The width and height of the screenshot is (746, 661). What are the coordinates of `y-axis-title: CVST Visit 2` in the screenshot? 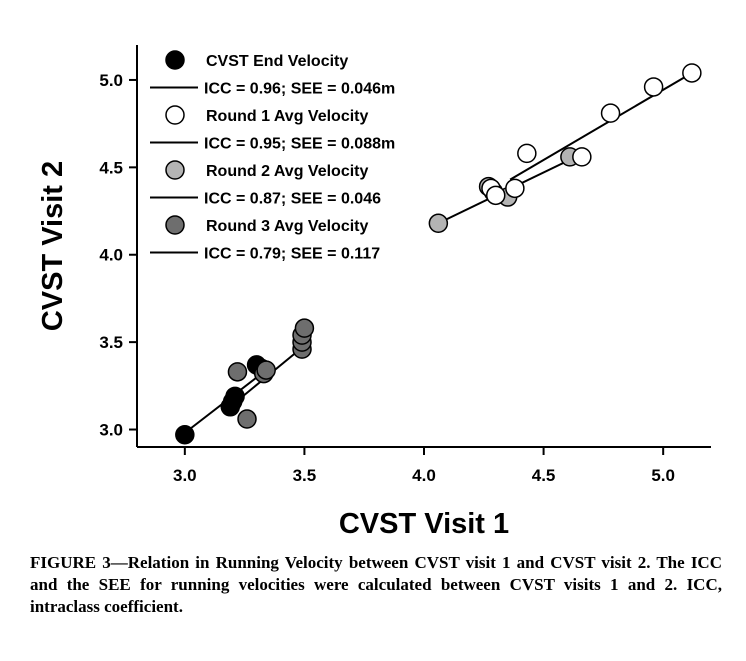 It's located at (53, 246).